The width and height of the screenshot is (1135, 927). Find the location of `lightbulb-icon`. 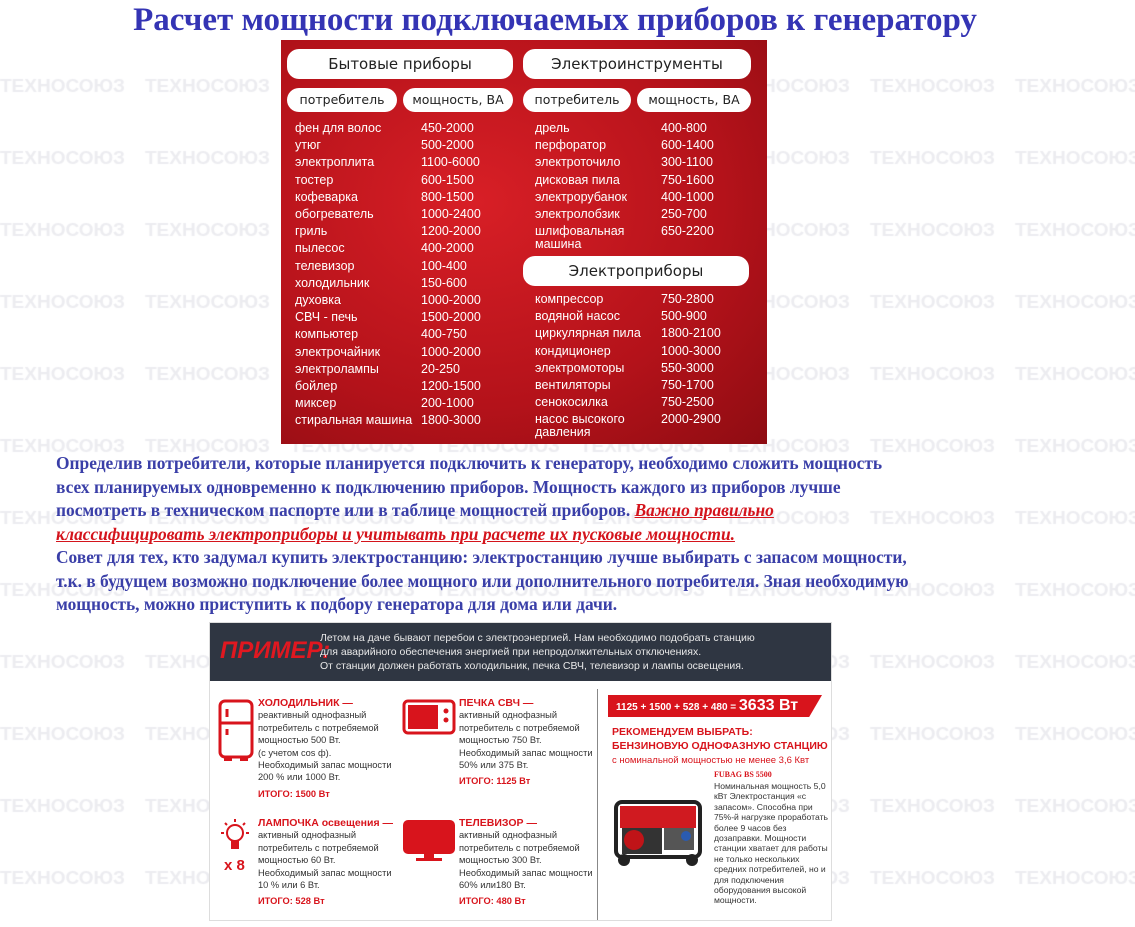

lightbulb-icon is located at coordinates (235, 834).